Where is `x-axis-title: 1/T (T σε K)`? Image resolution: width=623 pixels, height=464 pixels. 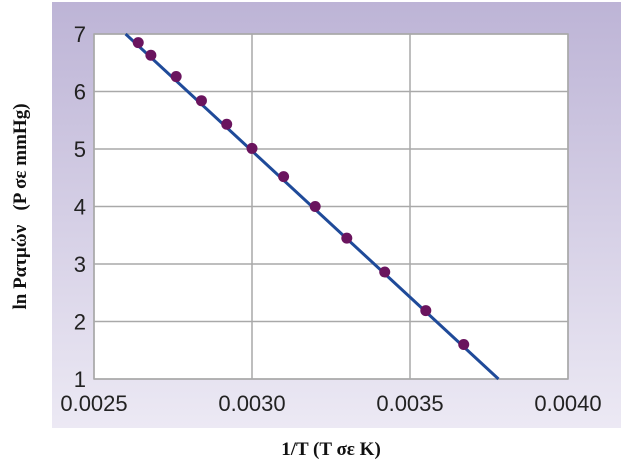 x-axis-title: 1/T (T σε K) is located at coordinates (331, 449).